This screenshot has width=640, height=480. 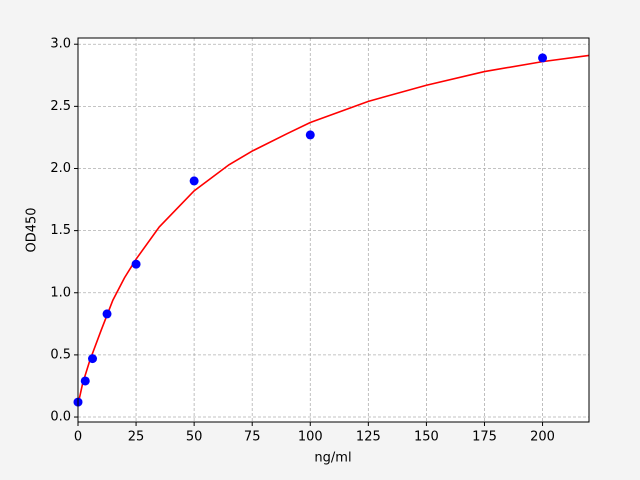 I want to click on y-axis-label: OD450, so click(x=32, y=229).